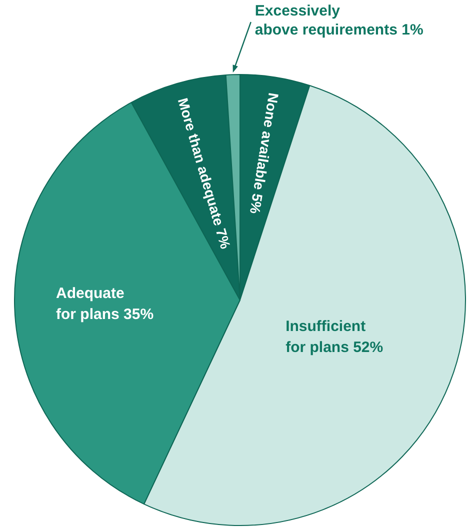  What do you see at coordinates (105, 303) in the screenshot?
I see `slice-label: Adequate for plans 35%` at bounding box center [105, 303].